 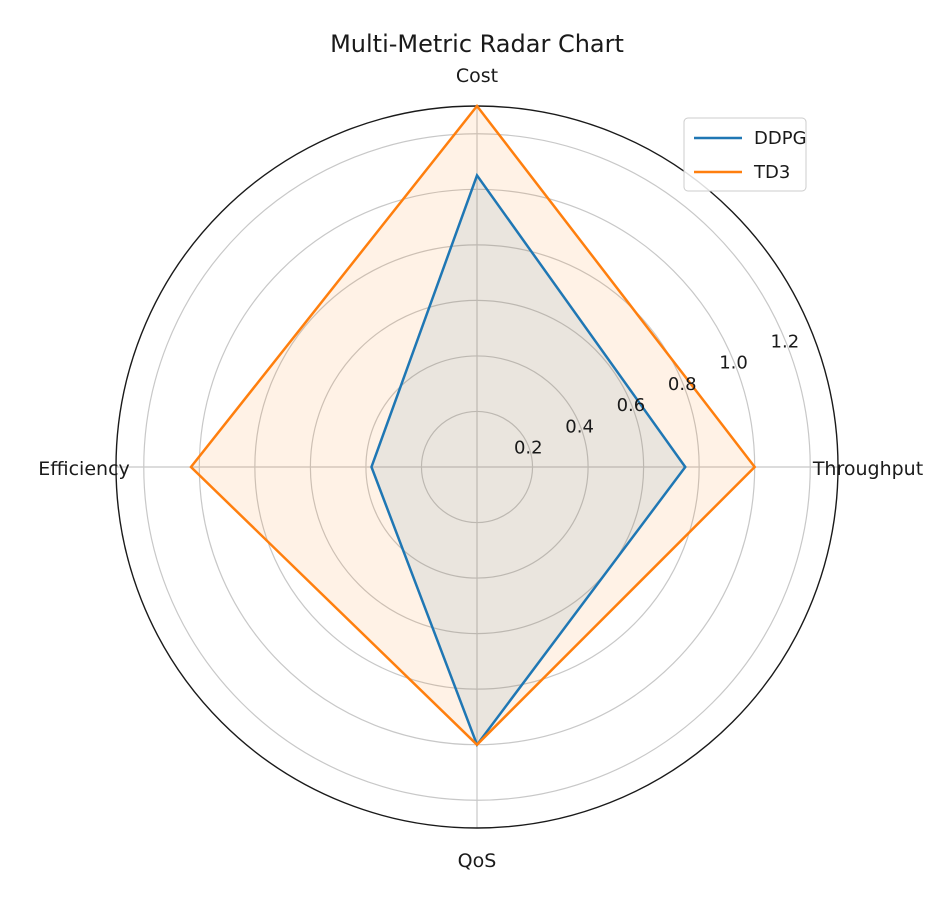 I want to click on axis-label-efficiency: Efficiency, so click(x=84, y=469).